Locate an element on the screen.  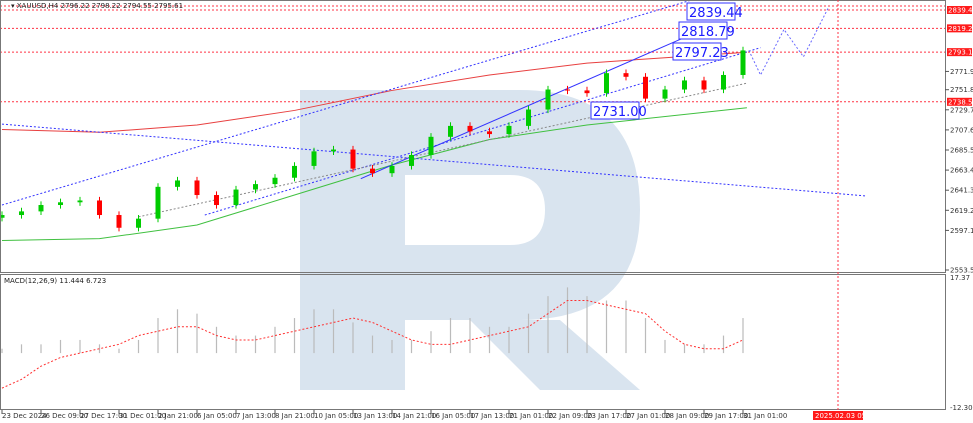
x-tick-label: 27 Jan 01:00 is located at coordinates (648, 416).